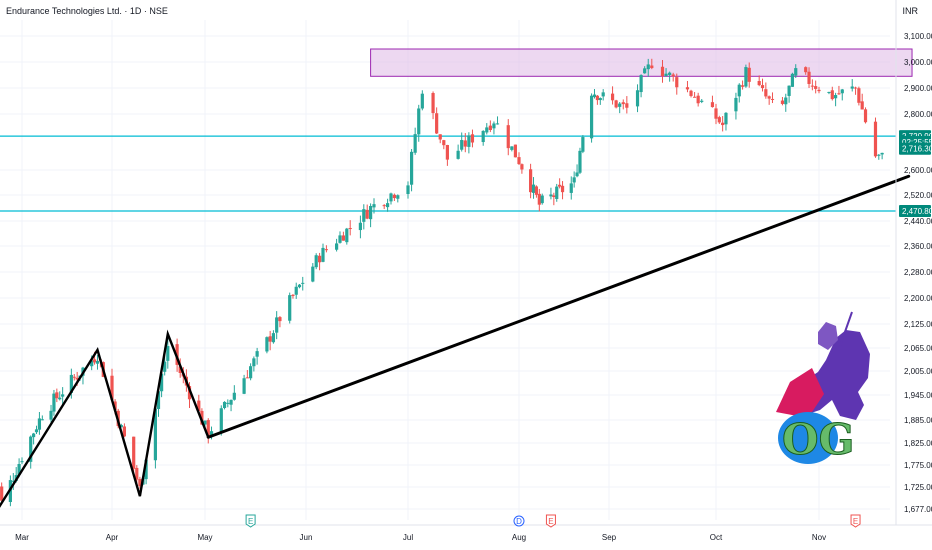  Describe the element at coordinates (641, 62) in the screenshot. I see `resistance-zone-box` at that location.